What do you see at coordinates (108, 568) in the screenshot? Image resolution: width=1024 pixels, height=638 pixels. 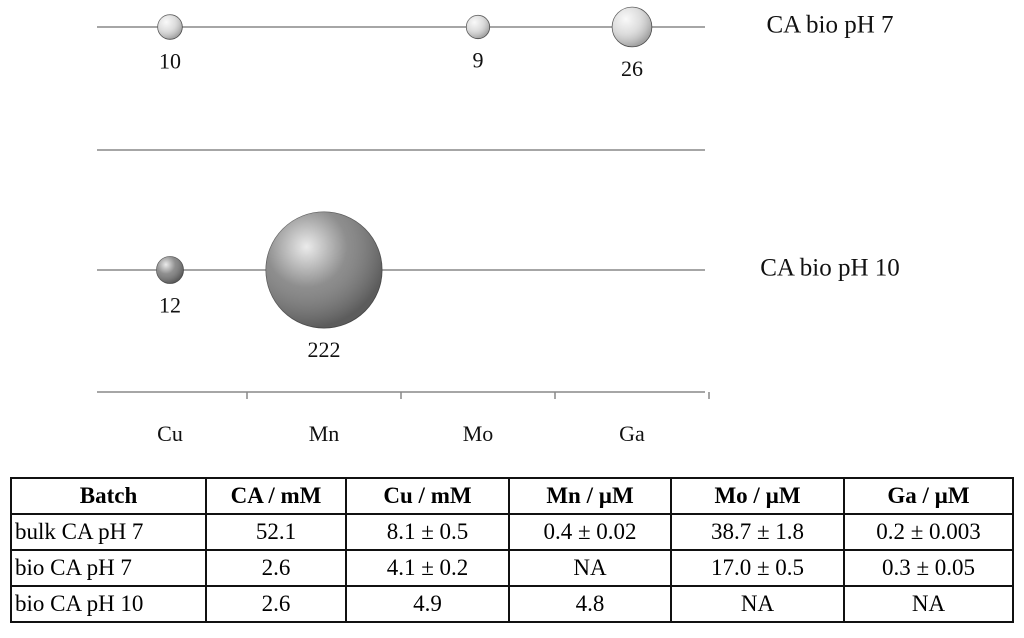 I see `table-cell: bio CA pH 7` at bounding box center [108, 568].